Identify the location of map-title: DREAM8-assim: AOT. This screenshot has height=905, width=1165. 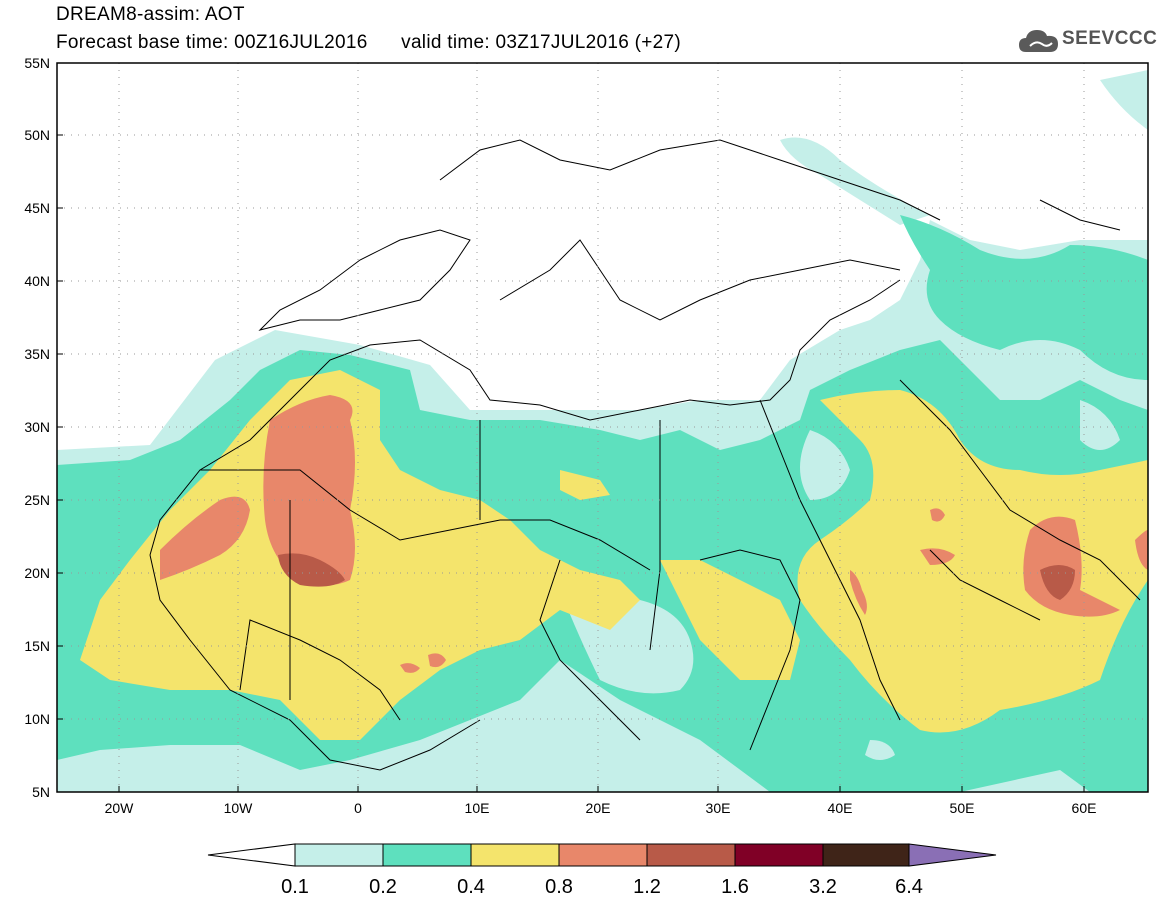
(150, 14).